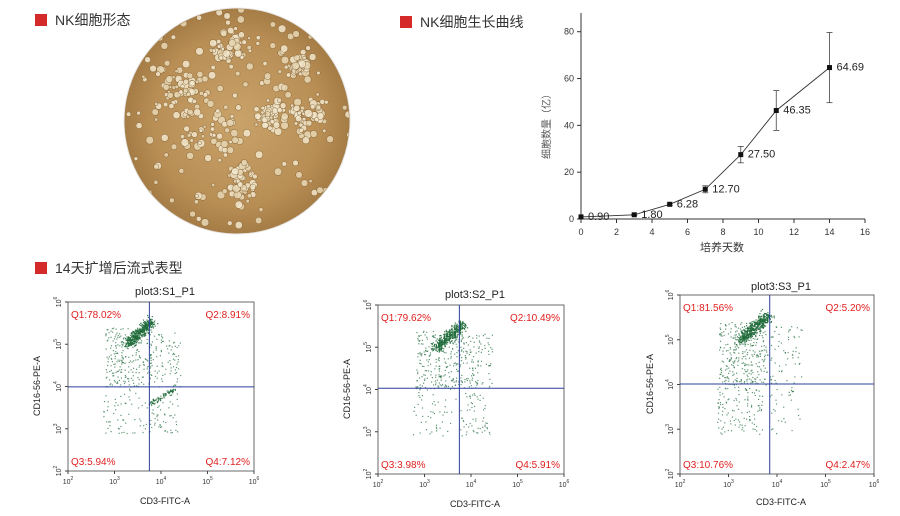 Image resolution: width=900 pixels, height=516 pixels. I want to click on phenotype-title: 14天扩增后流式表型, so click(119, 268).